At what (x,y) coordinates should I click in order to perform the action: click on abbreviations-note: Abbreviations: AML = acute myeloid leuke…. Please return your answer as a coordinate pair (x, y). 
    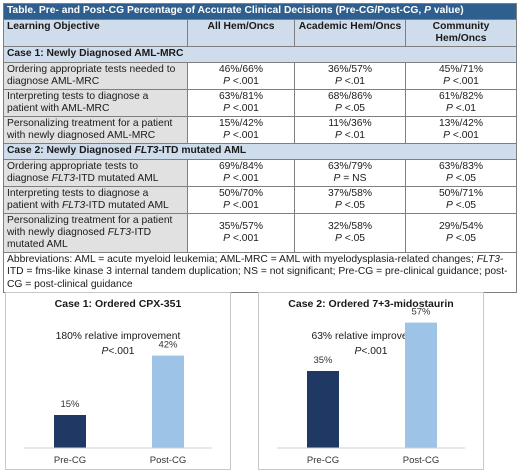
    Looking at the image, I should click on (260, 272).